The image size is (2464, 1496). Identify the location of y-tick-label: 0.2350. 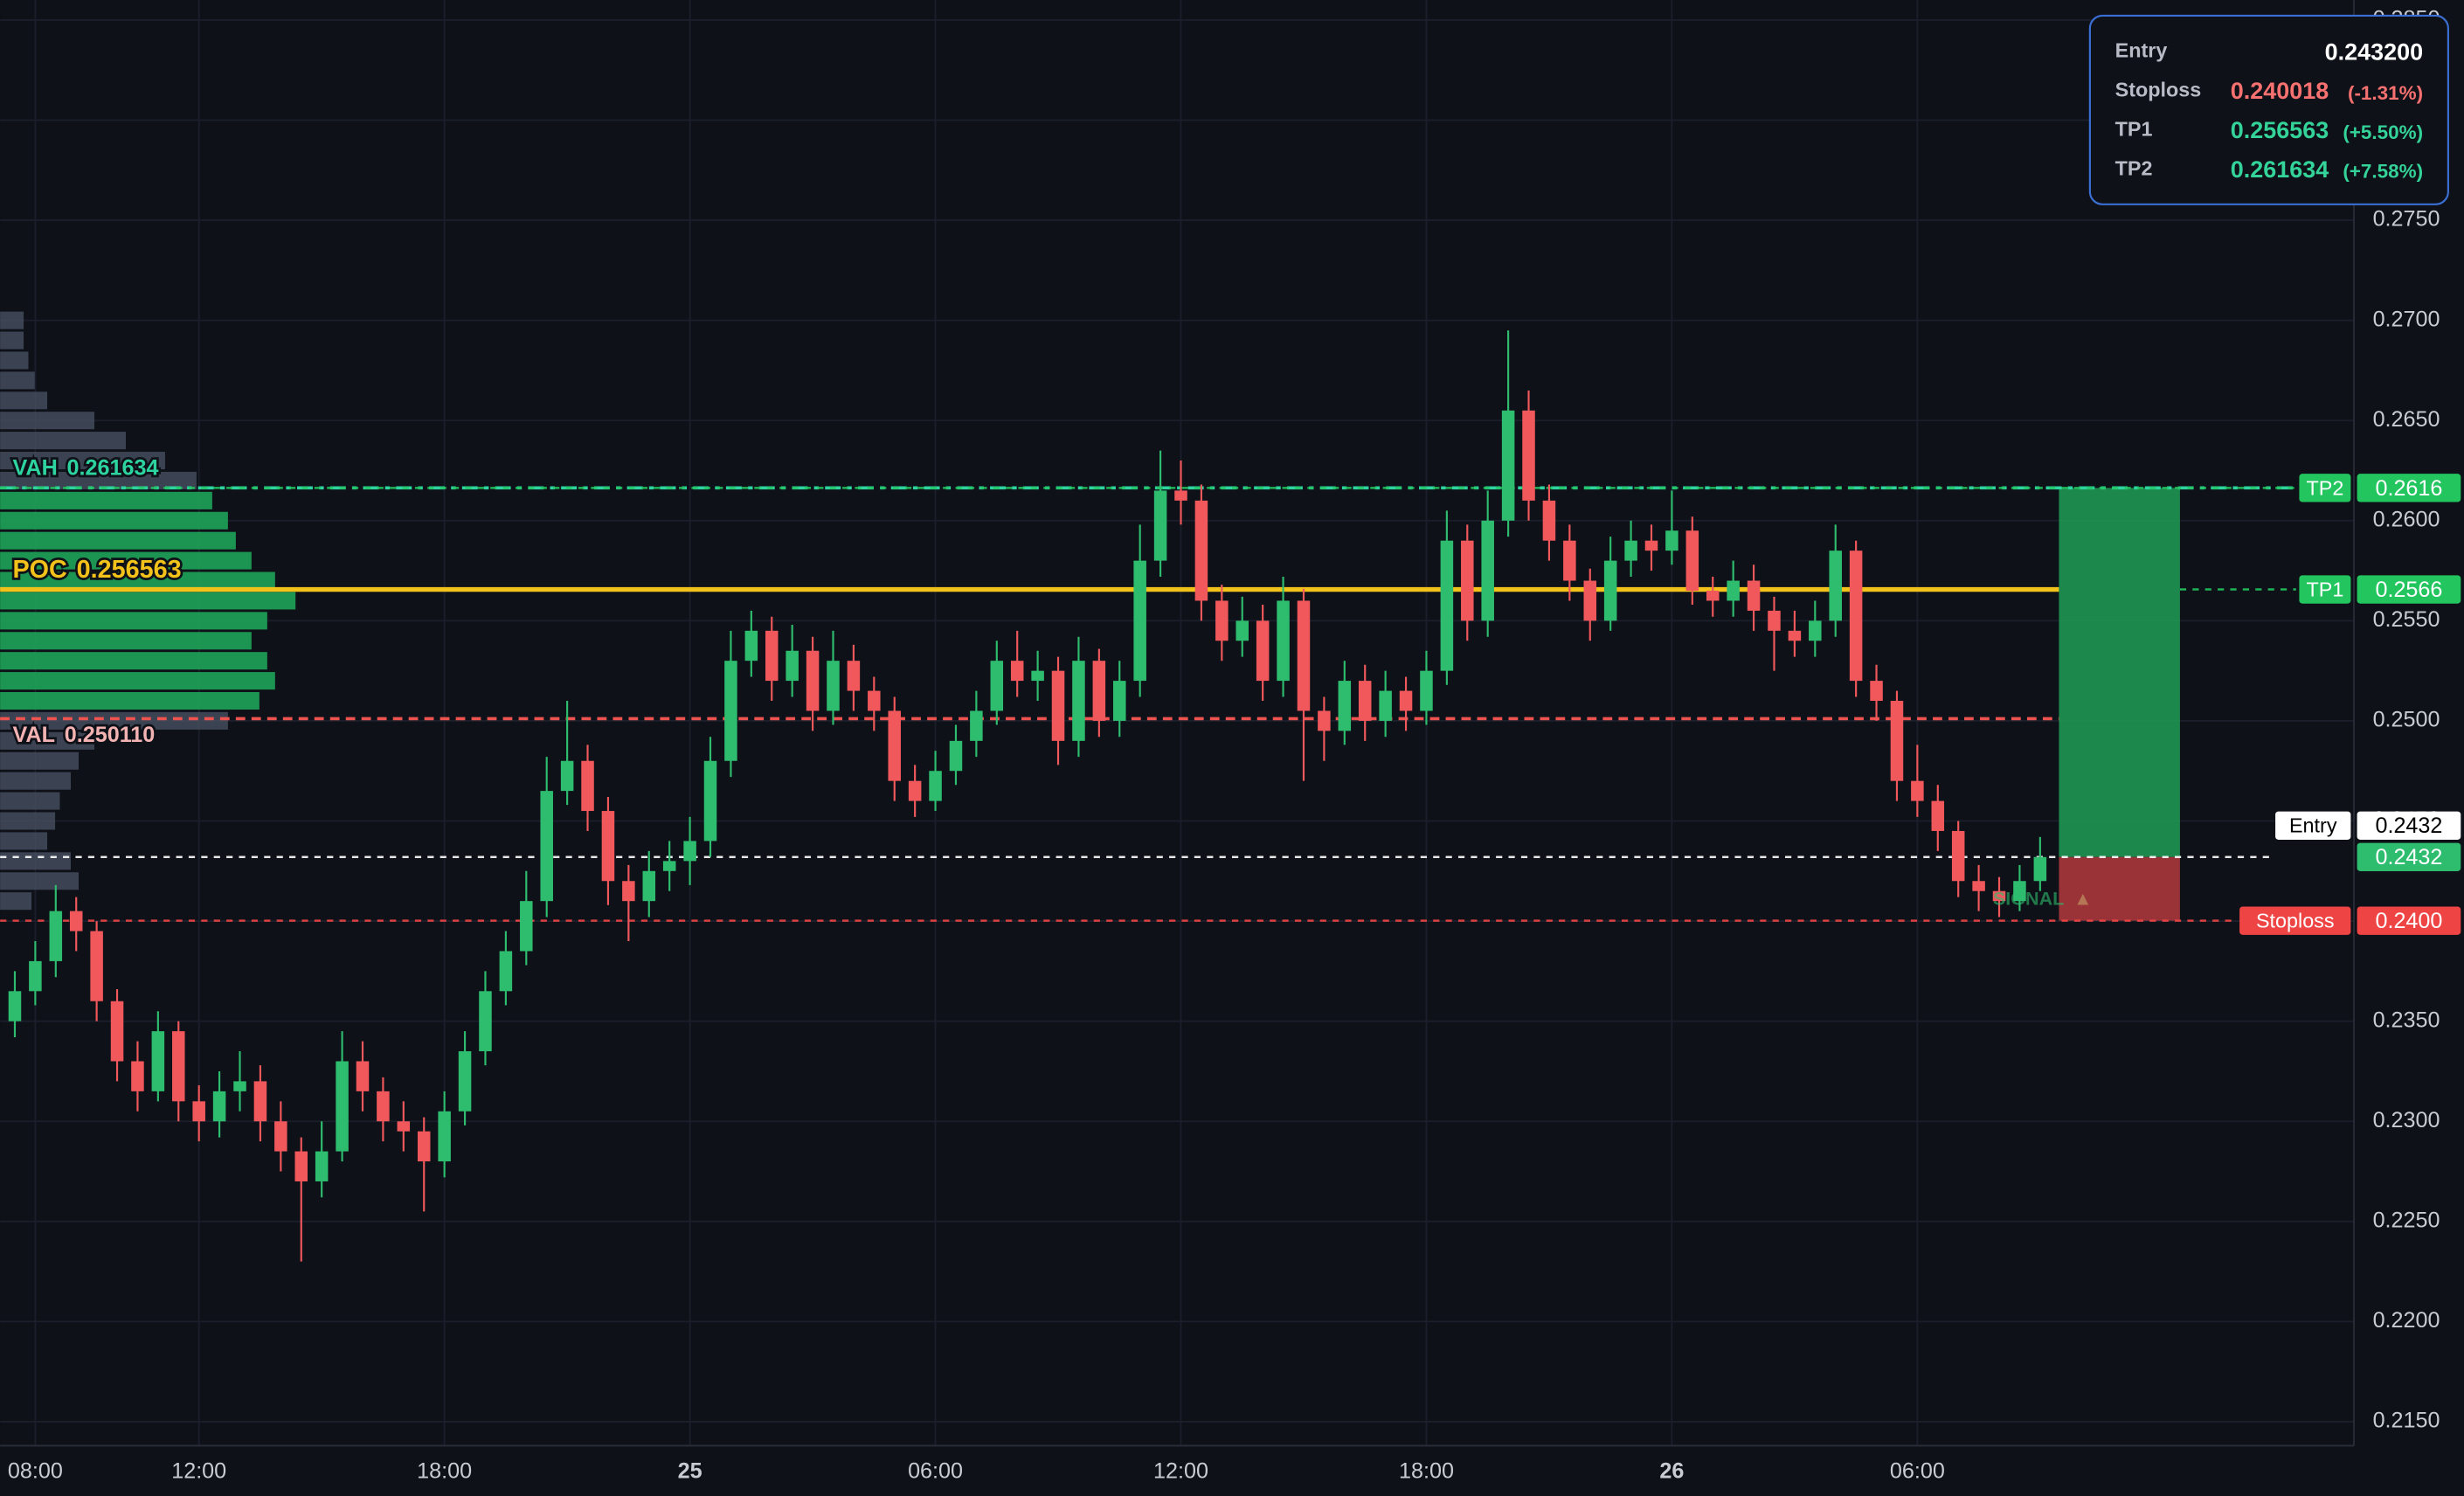
(2406, 1020).